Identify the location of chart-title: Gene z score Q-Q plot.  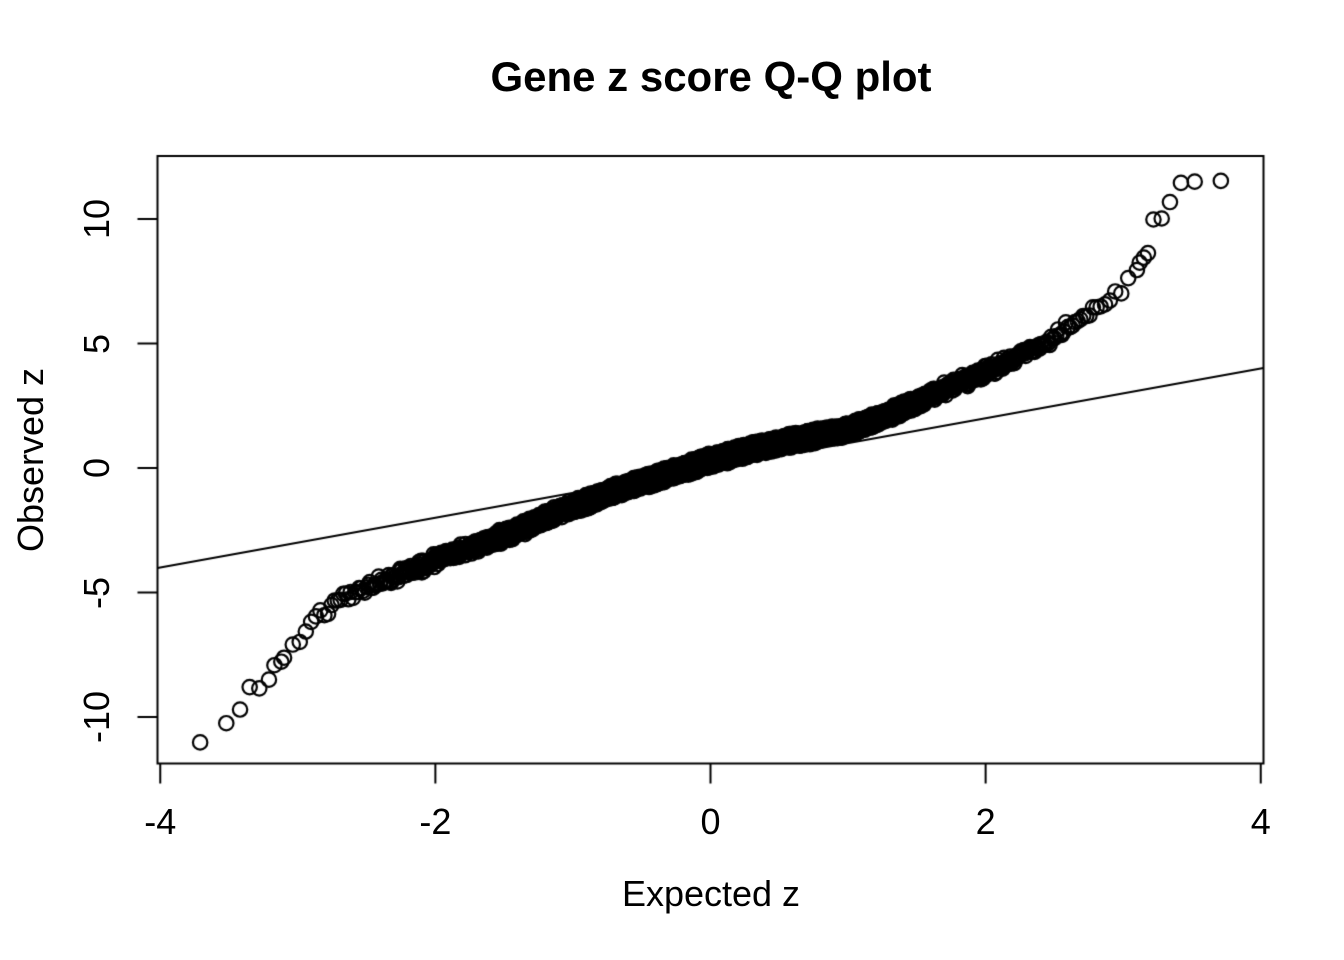
(711, 76).